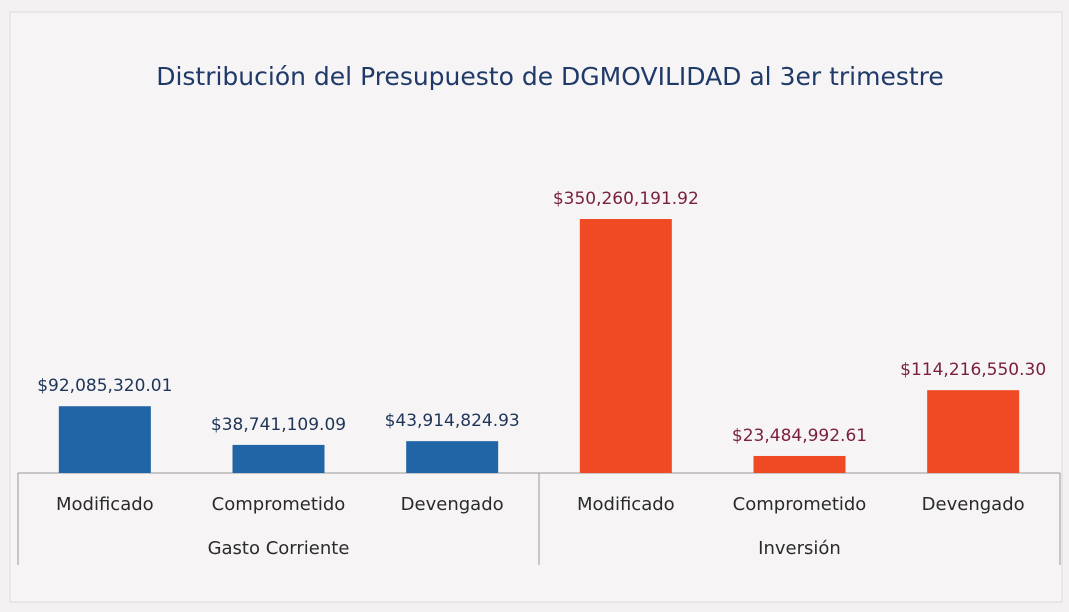 Image resolution: width=1069 pixels, height=612 pixels. I want to click on data-label: $43,914,824.93, so click(452, 421).